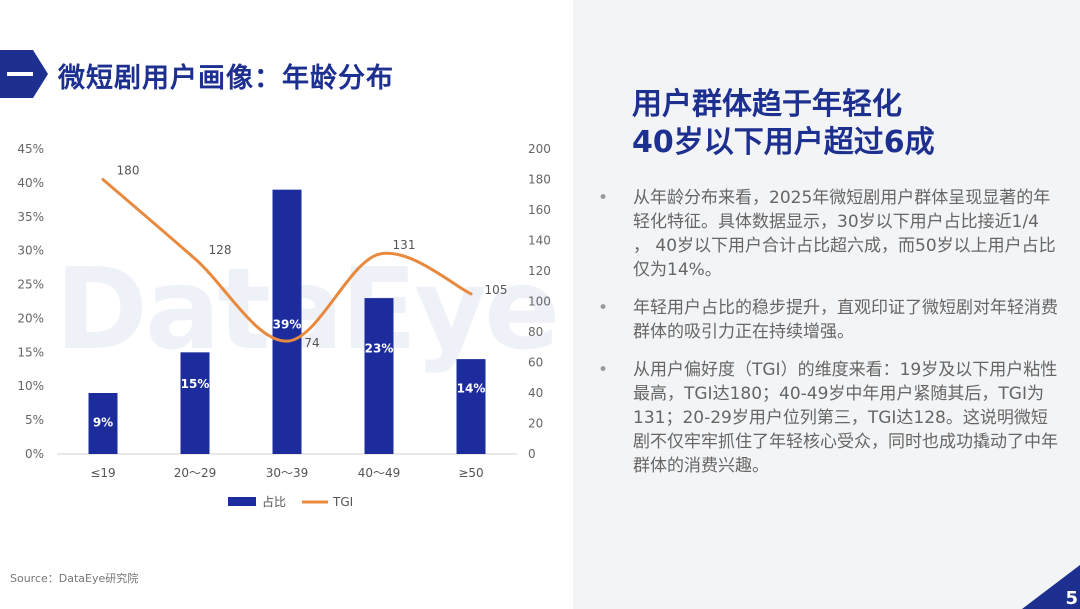  I want to click on tgi-data-label: 105, so click(496, 290).